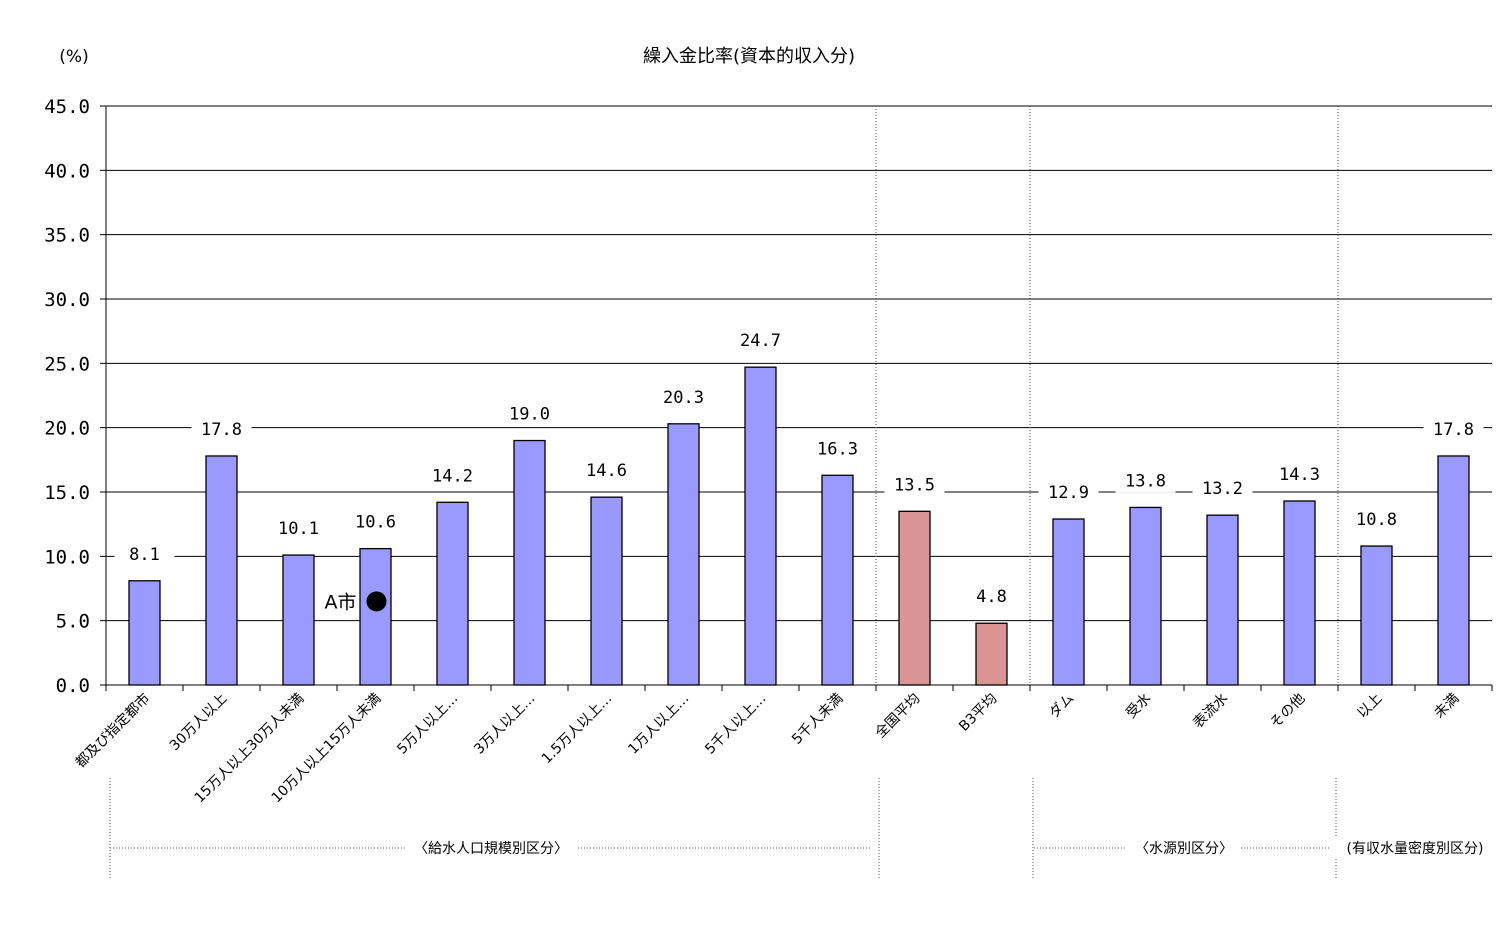 This screenshot has width=1499, height=927. Describe the element at coordinates (67, 171) in the screenshot. I see `y-tick-label: 40.0` at that location.